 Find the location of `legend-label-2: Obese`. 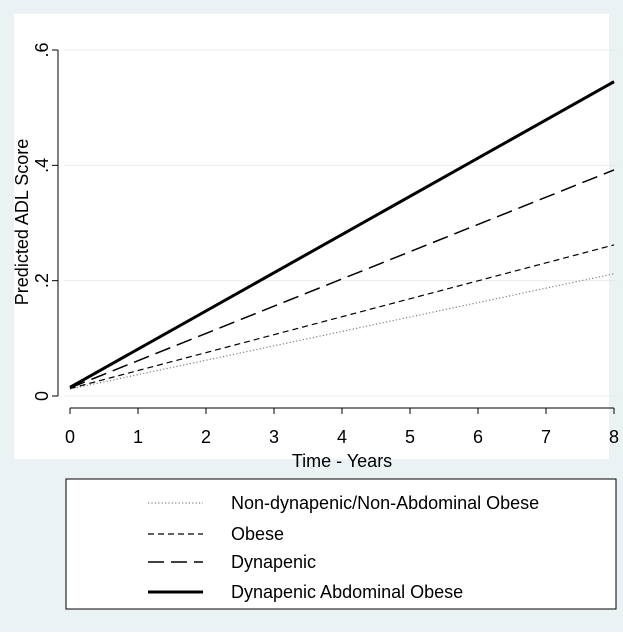

legend-label-2: Obese is located at coordinates (257, 534).